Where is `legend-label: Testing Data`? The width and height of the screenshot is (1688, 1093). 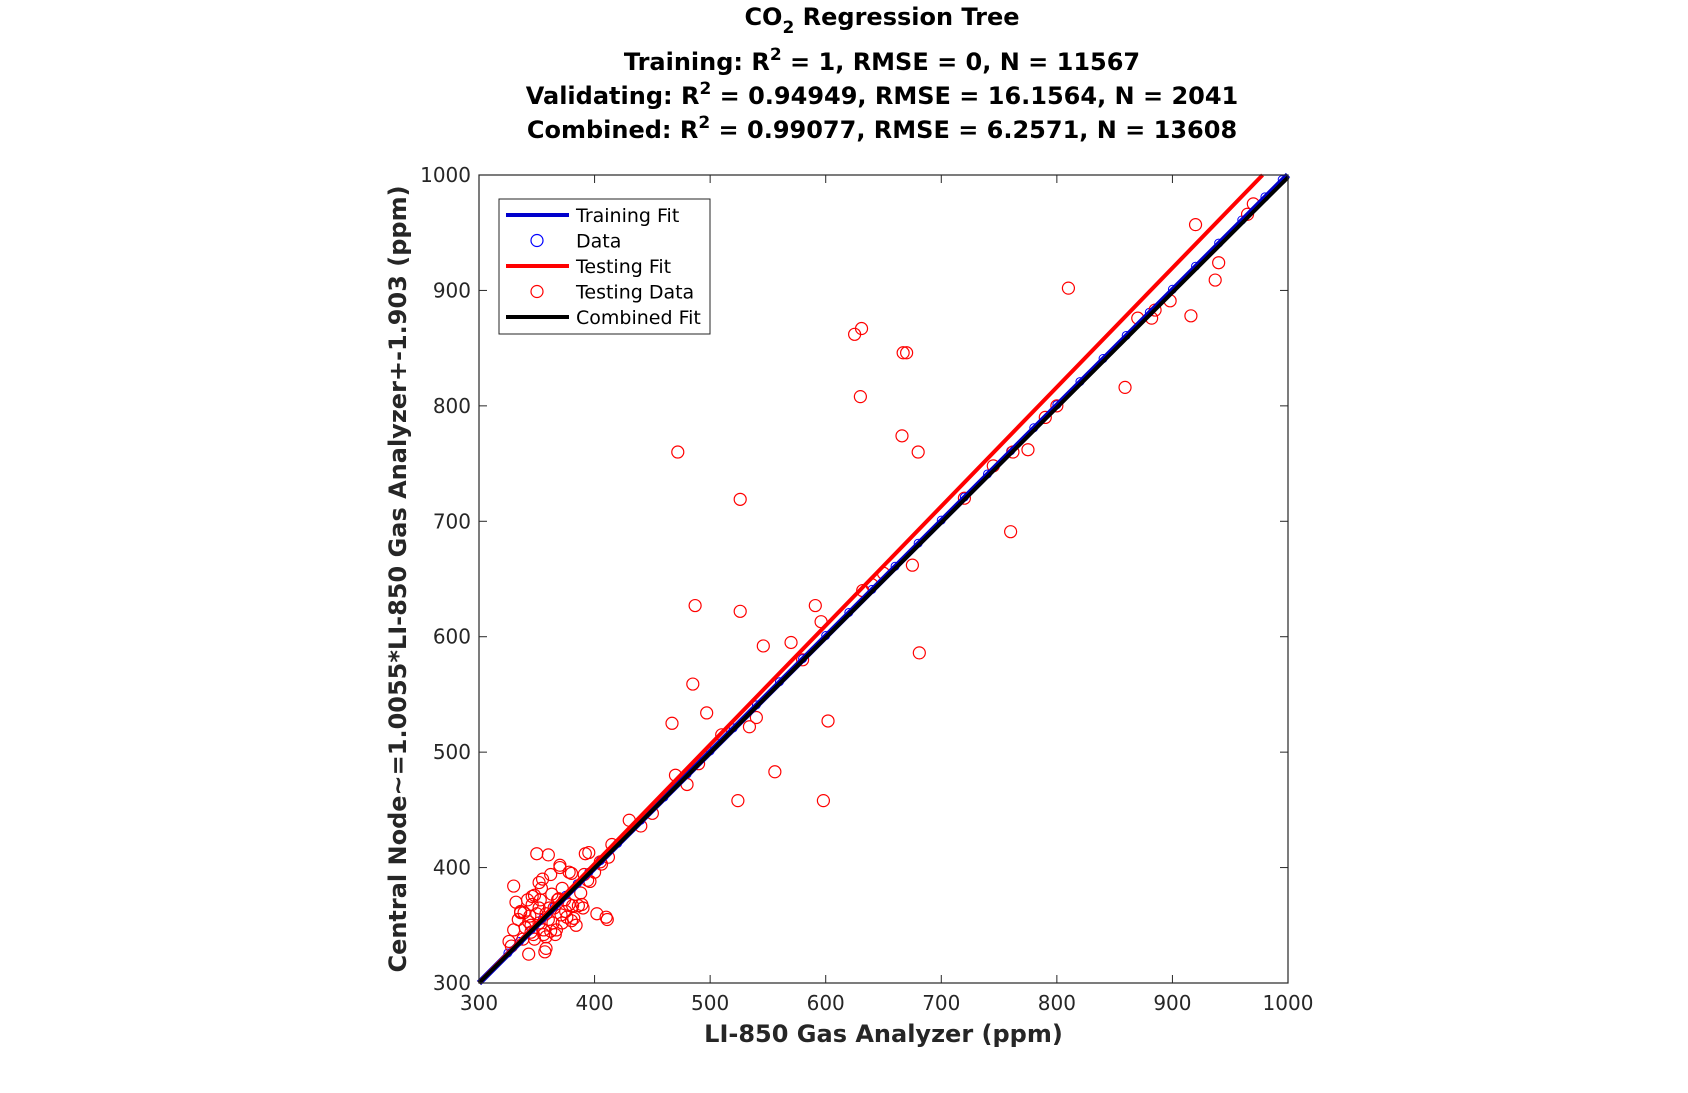 legend-label: Testing Data is located at coordinates (634, 293).